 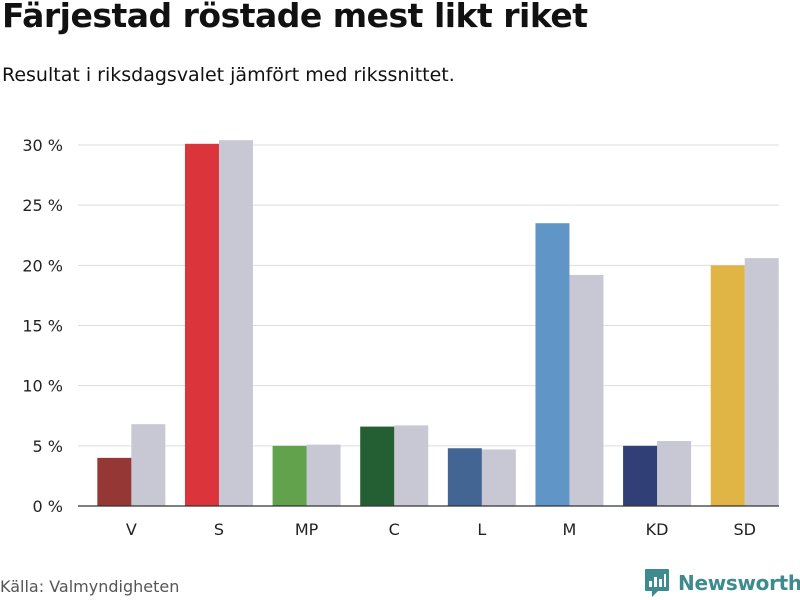 I want to click on y-tick-label: 30 %, so click(x=42, y=145).